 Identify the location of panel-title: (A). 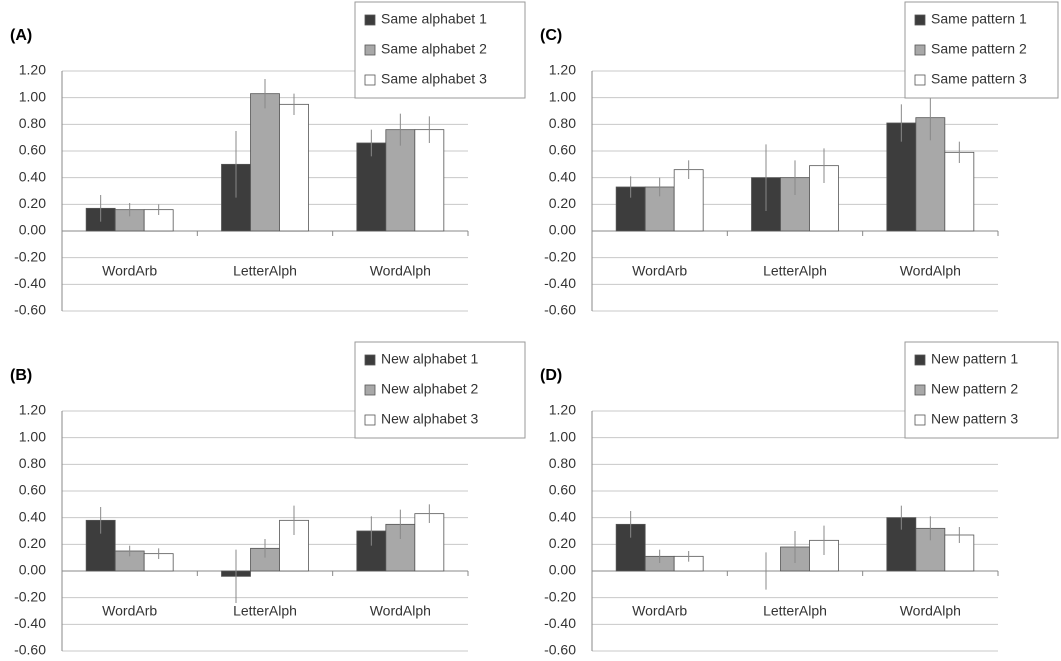
(21, 35).